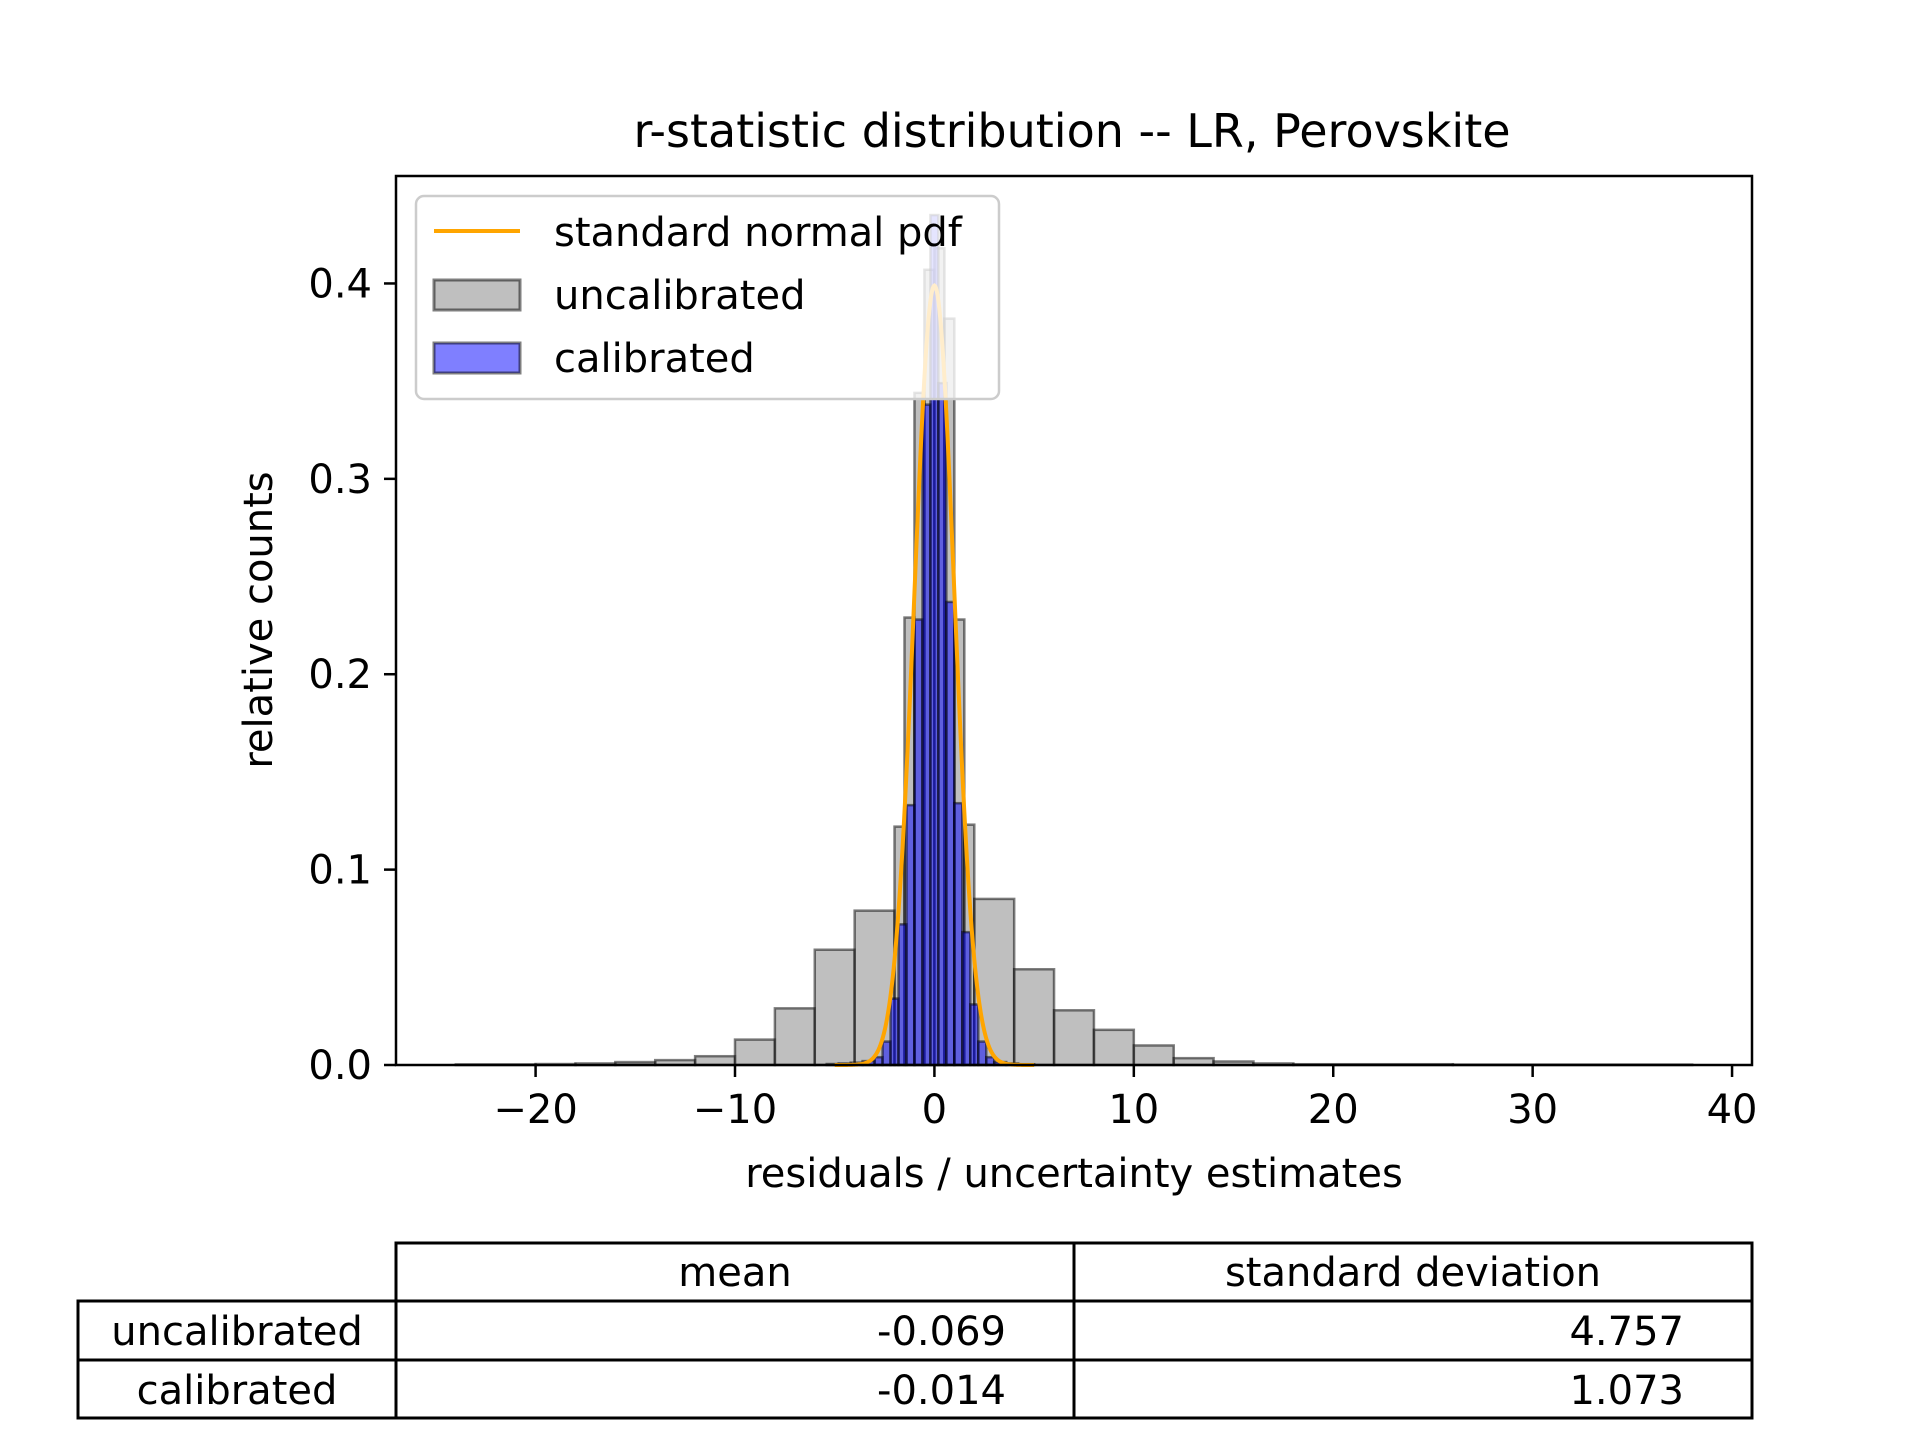  I want to click on table-cell-calibrated-std: 1.073, so click(1626, 1391).